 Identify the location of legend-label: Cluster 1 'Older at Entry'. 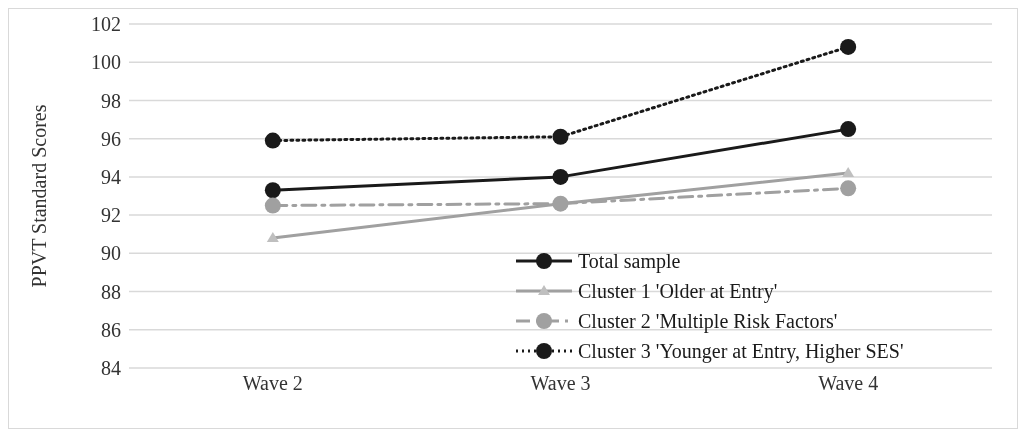
(678, 292).